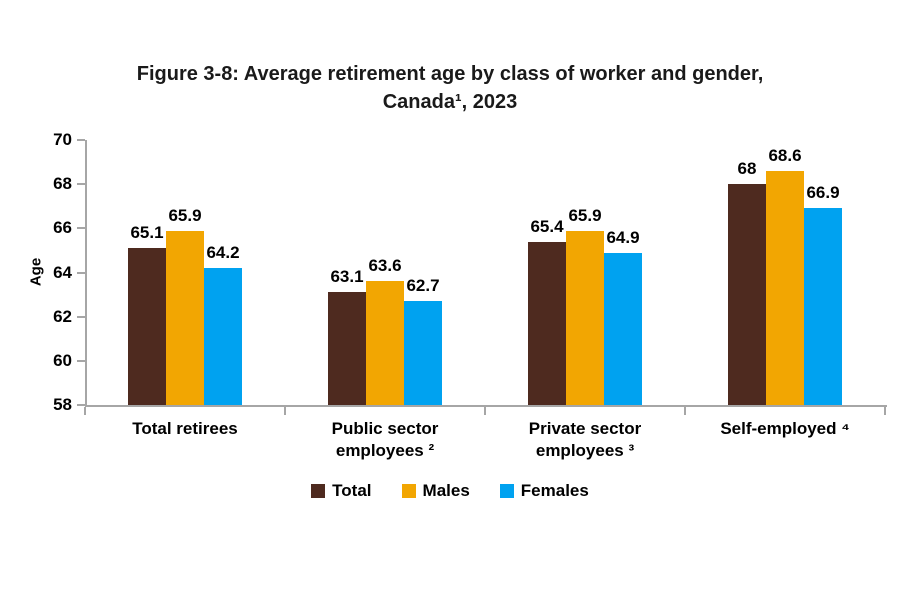  I want to click on category-label: Total retirees, so click(185, 428).